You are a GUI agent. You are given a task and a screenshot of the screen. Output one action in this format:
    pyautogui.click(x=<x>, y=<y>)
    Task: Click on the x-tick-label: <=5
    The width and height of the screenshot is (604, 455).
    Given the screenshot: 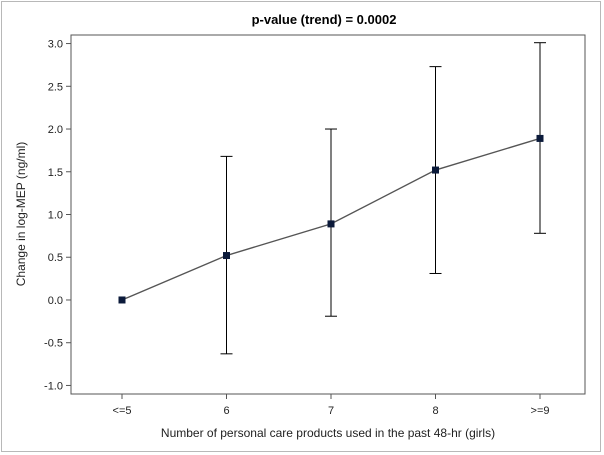 What is the action you would take?
    pyautogui.click(x=122, y=411)
    